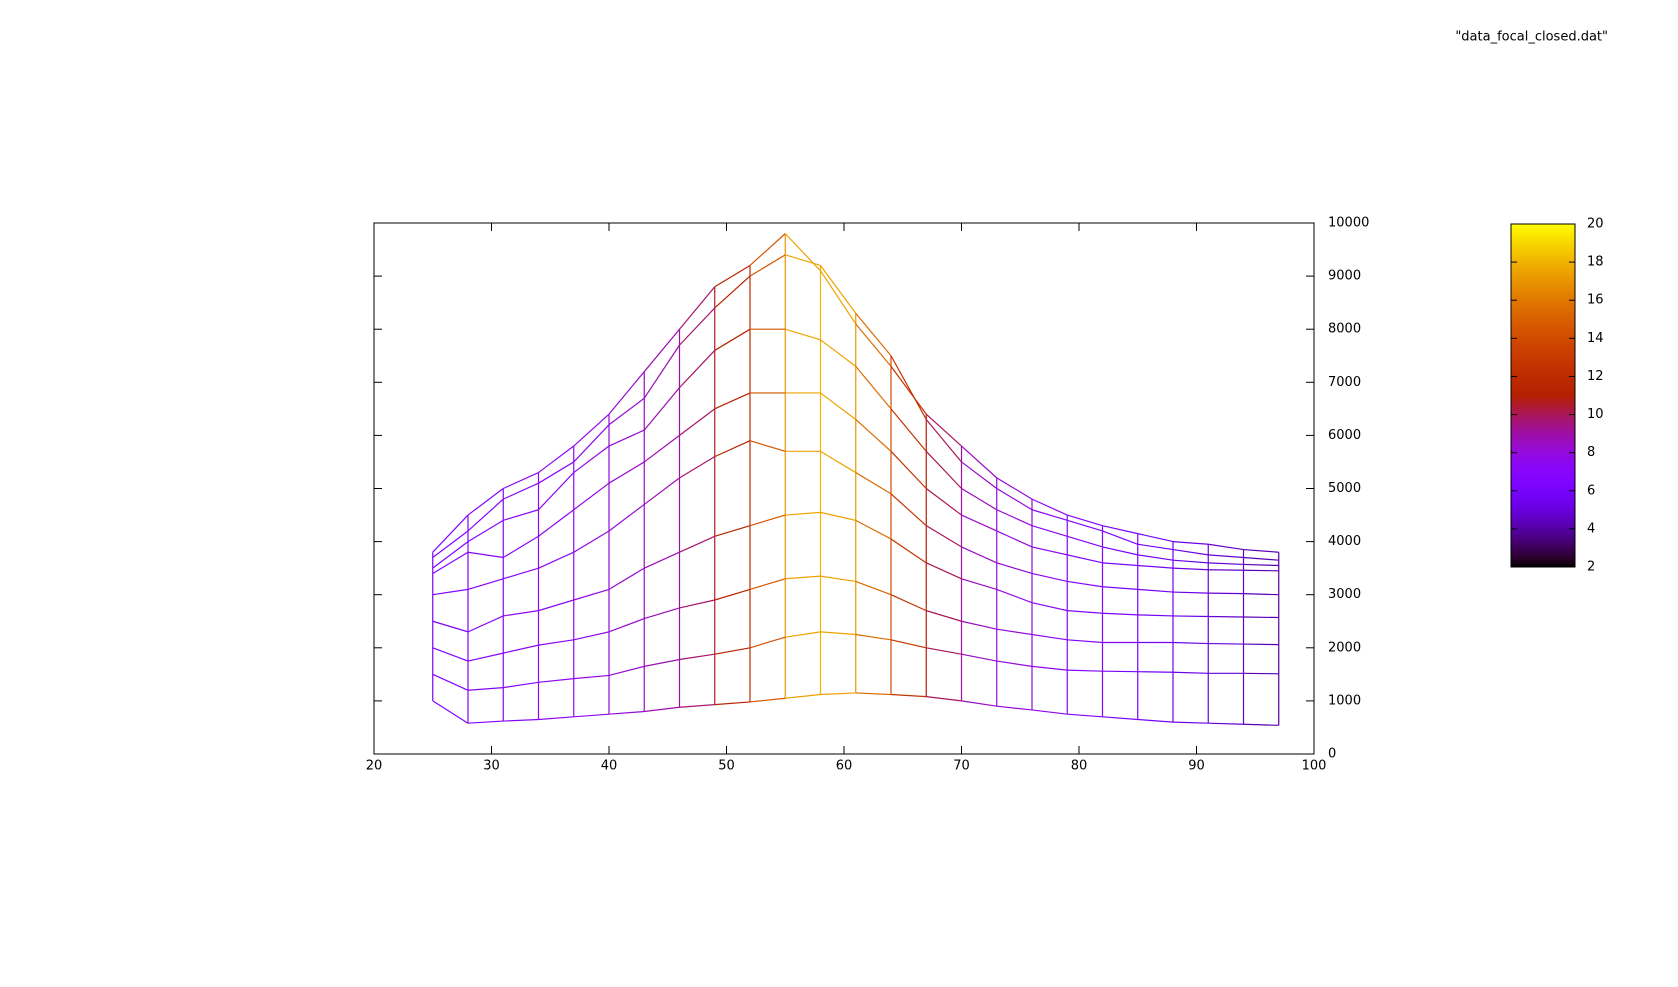  Describe the element at coordinates (1344, 329) in the screenshot. I see `y-tick-label: 8000` at that location.